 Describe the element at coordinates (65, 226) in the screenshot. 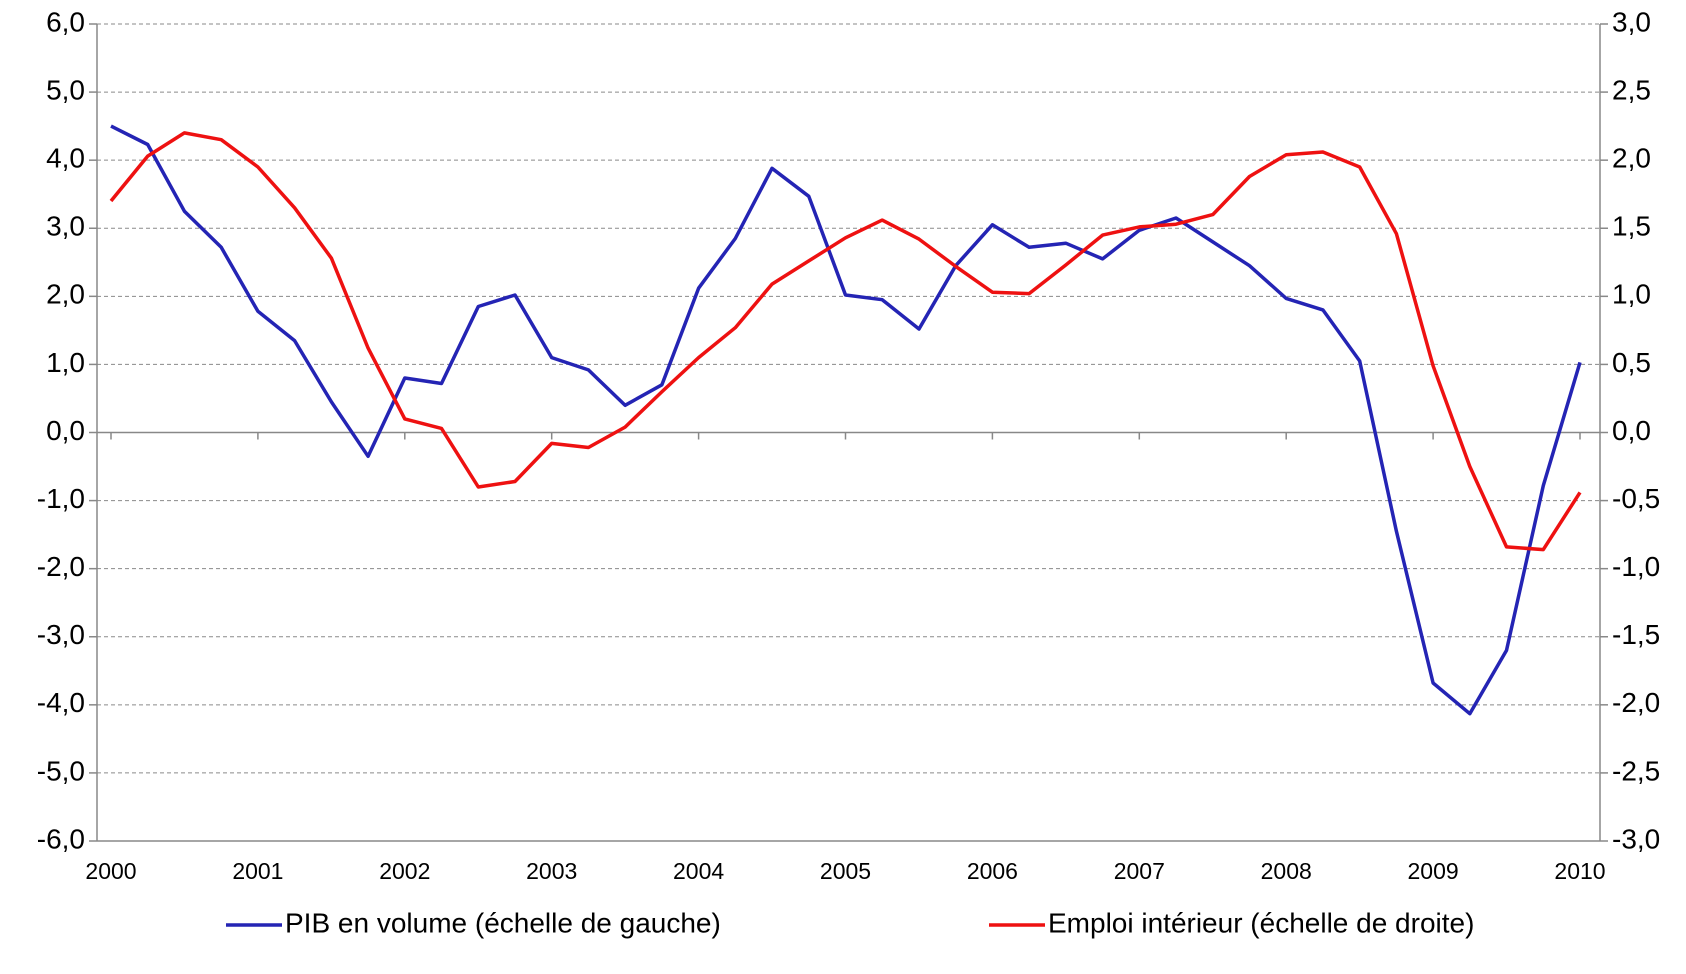

I see `y-tick-label: 3,0` at that location.